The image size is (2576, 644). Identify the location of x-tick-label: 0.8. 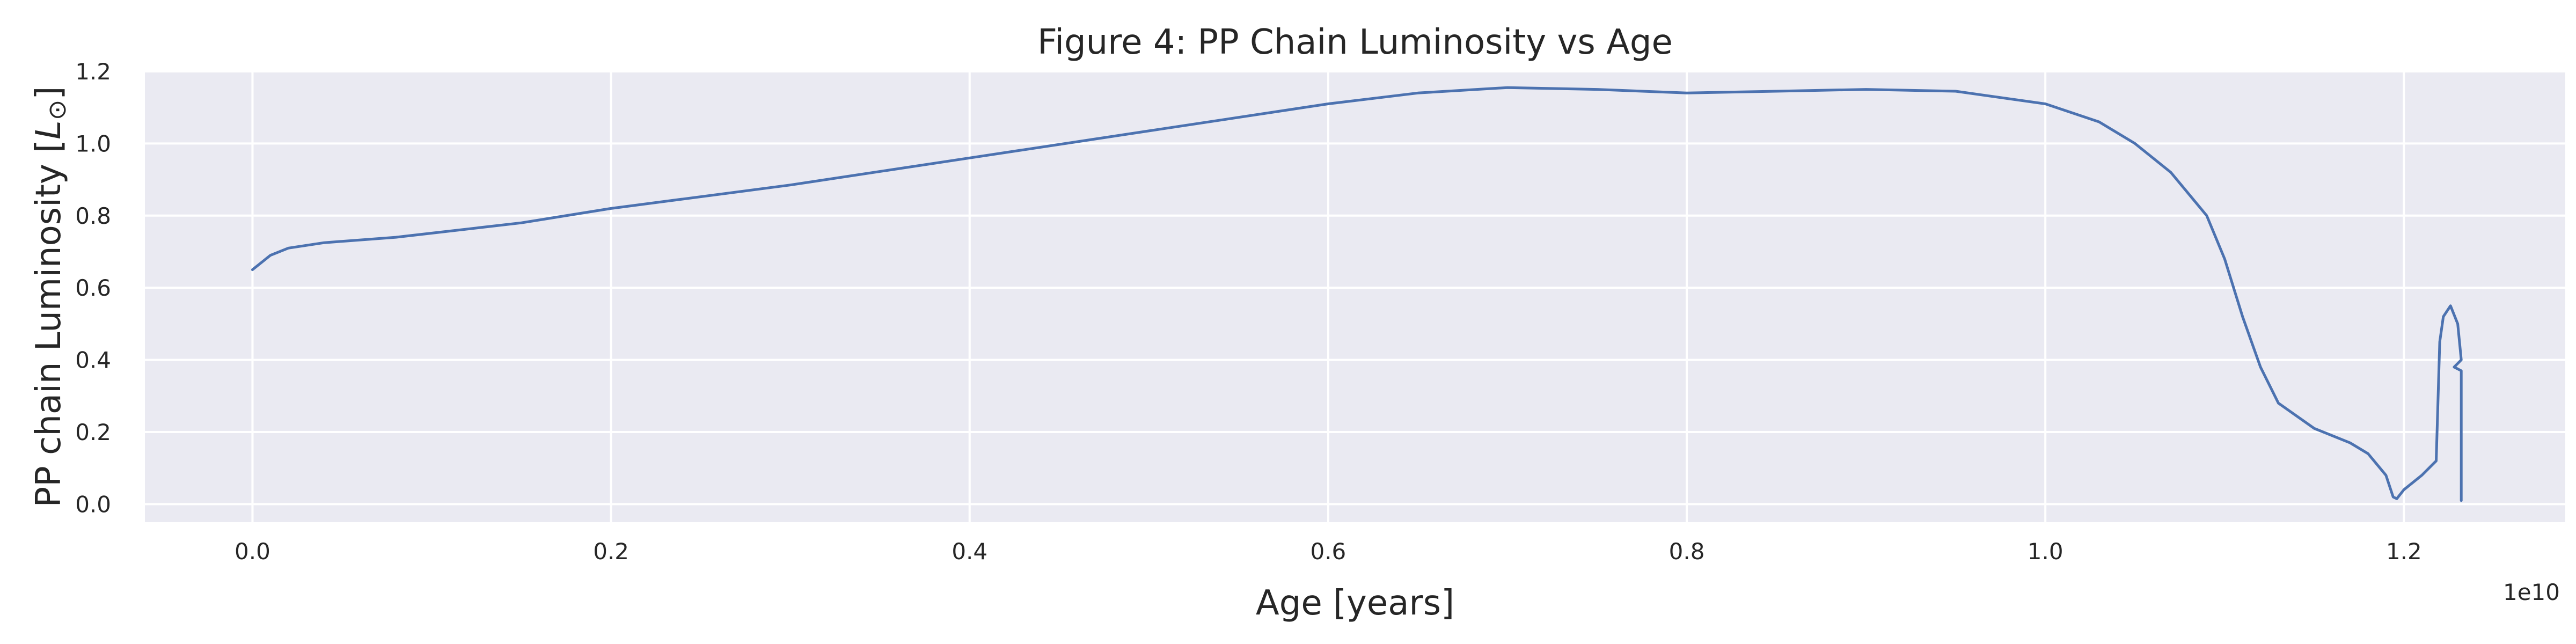
(1687, 551).